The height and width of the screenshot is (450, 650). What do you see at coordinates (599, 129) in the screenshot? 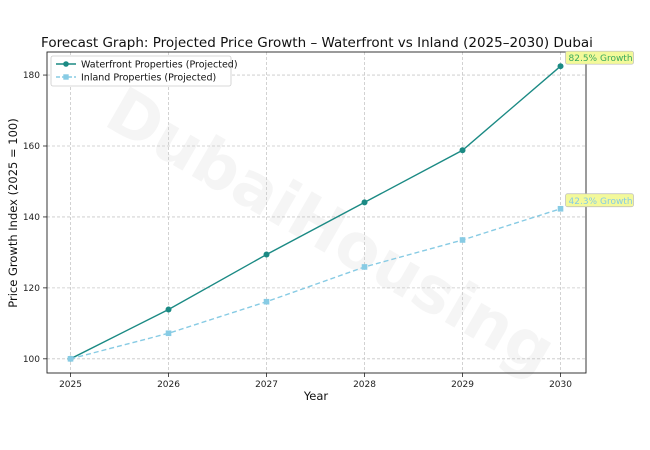
I see `annotation-layer: 82.5% Growth 42.3% Growth` at bounding box center [599, 129].